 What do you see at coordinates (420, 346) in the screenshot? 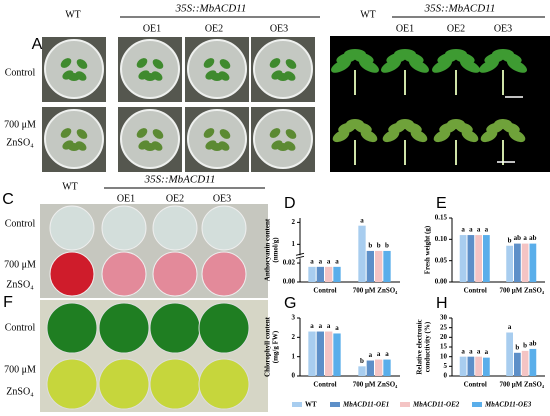
I see `y-axis-label: Relative electronic` at bounding box center [420, 346].